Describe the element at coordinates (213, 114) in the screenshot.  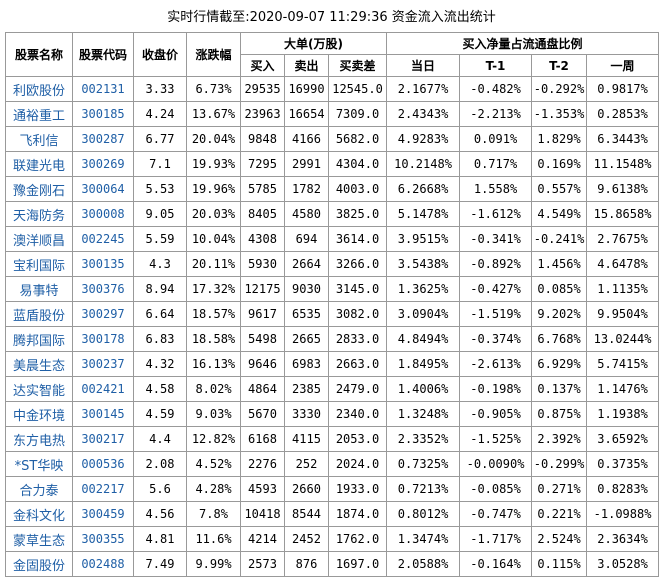
I see `table-cell: 13.67%` at that location.